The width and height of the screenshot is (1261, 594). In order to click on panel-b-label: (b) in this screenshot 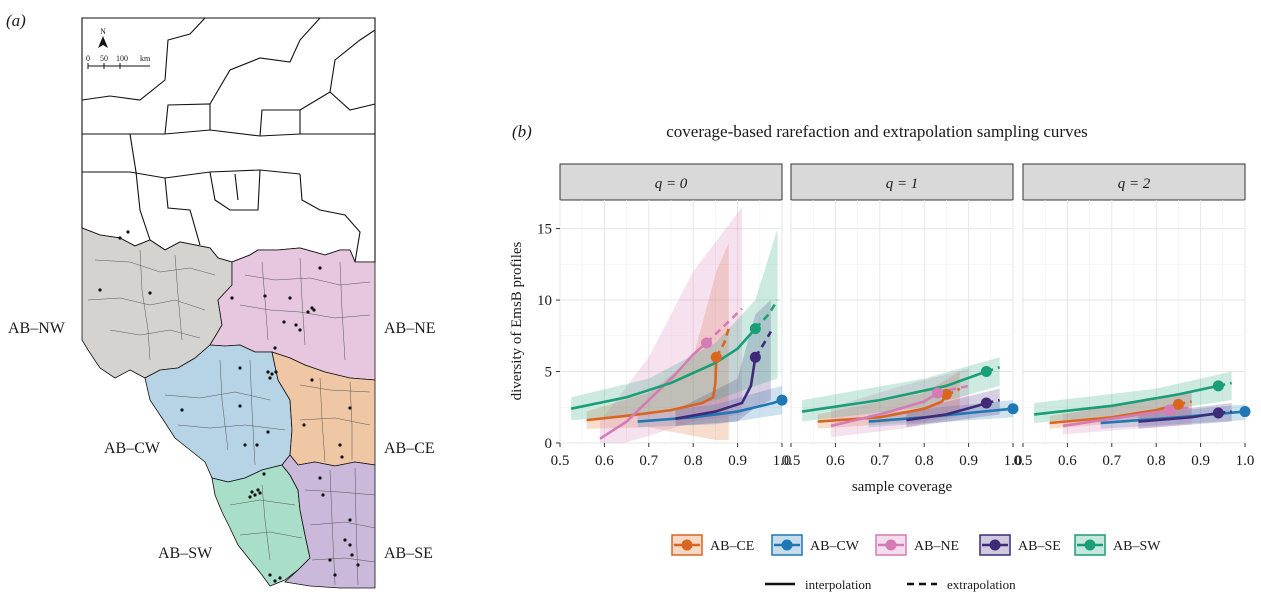, I will do `click(522, 131)`.